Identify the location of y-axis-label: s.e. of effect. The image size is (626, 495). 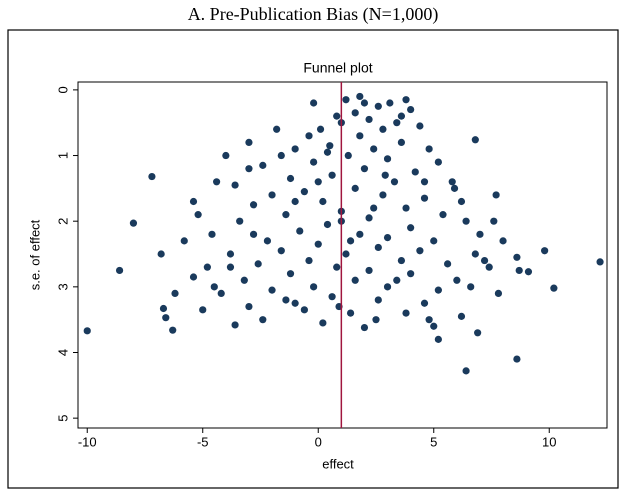
(34, 254).